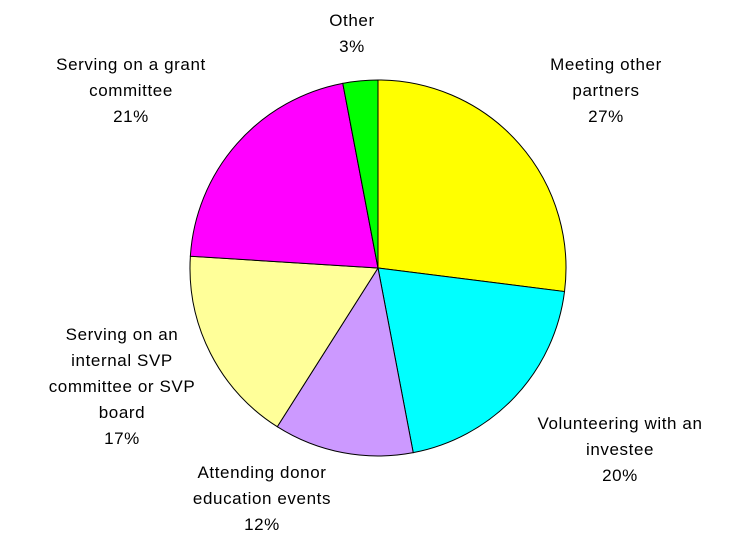 The width and height of the screenshot is (751, 544). I want to click on slice-label-3: Attending donor education events 12%, so click(262, 498).